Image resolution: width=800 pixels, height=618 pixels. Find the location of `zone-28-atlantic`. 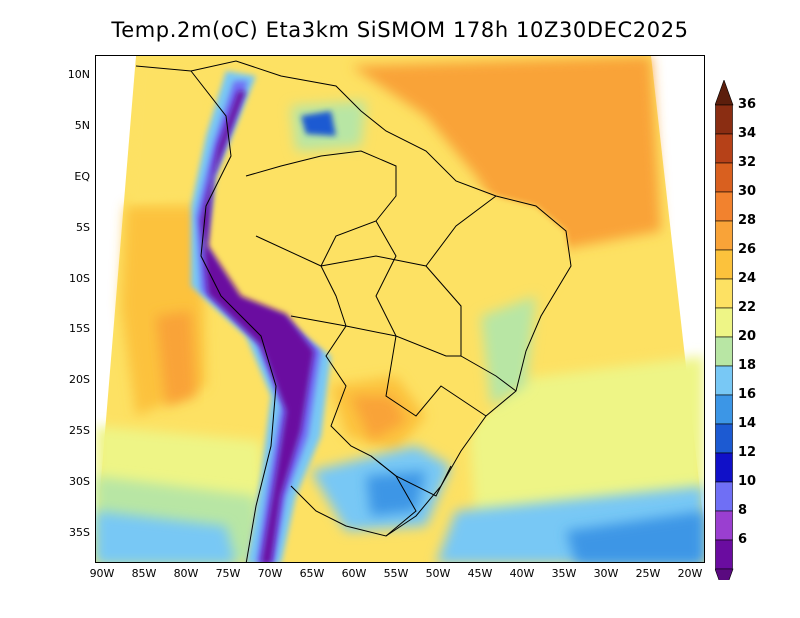

zone-28-atlantic is located at coordinates (506, 156).